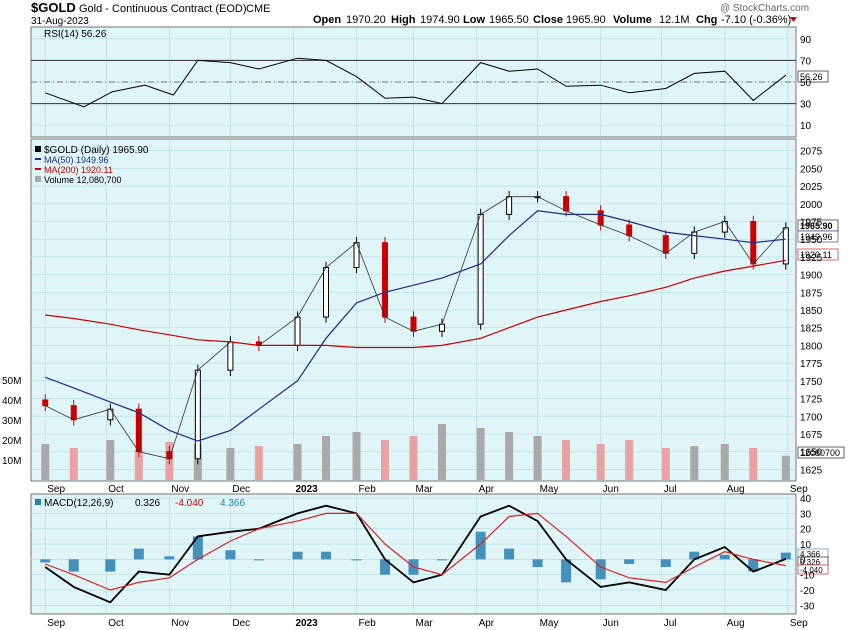 Image resolution: width=848 pixels, height=630 pixels. Describe the element at coordinates (163, 9) in the screenshot. I see `symbol-description: Gold - Continuous Contract (EOD)` at that location.